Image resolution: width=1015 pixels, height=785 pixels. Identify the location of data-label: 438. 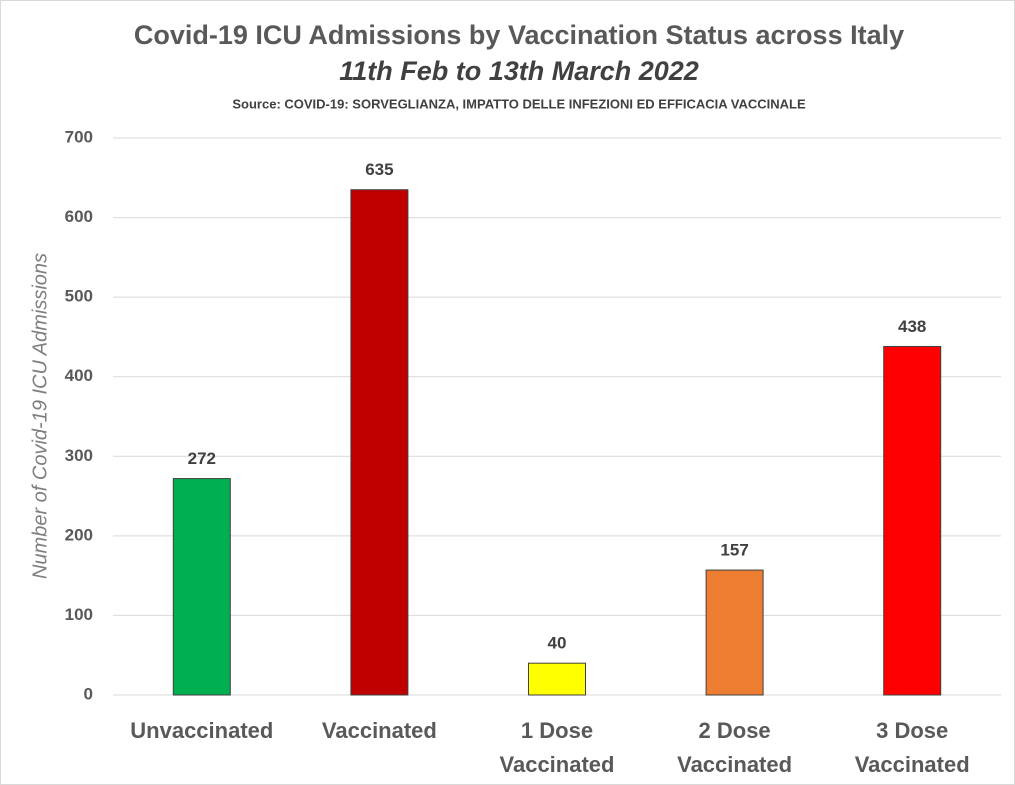
(912, 326).